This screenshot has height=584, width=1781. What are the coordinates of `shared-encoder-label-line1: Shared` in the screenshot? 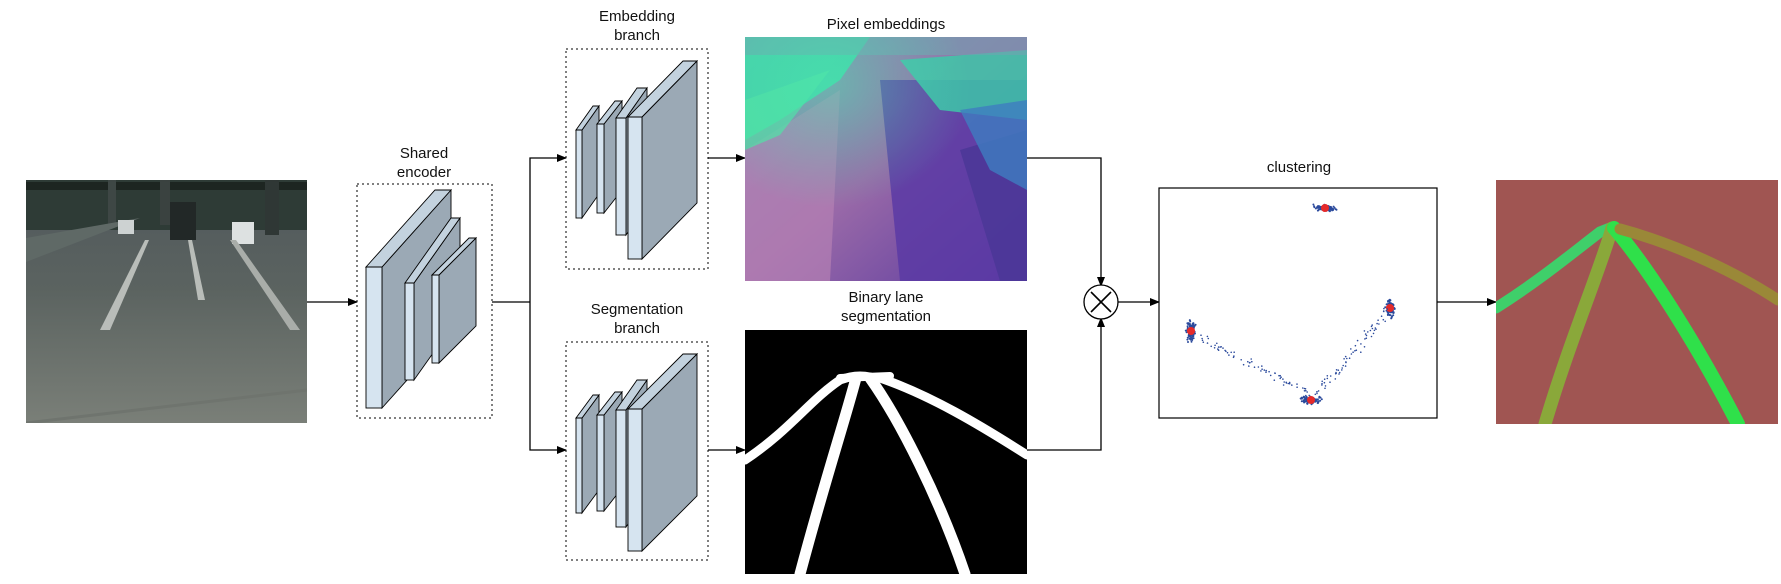 It's located at (424, 153).